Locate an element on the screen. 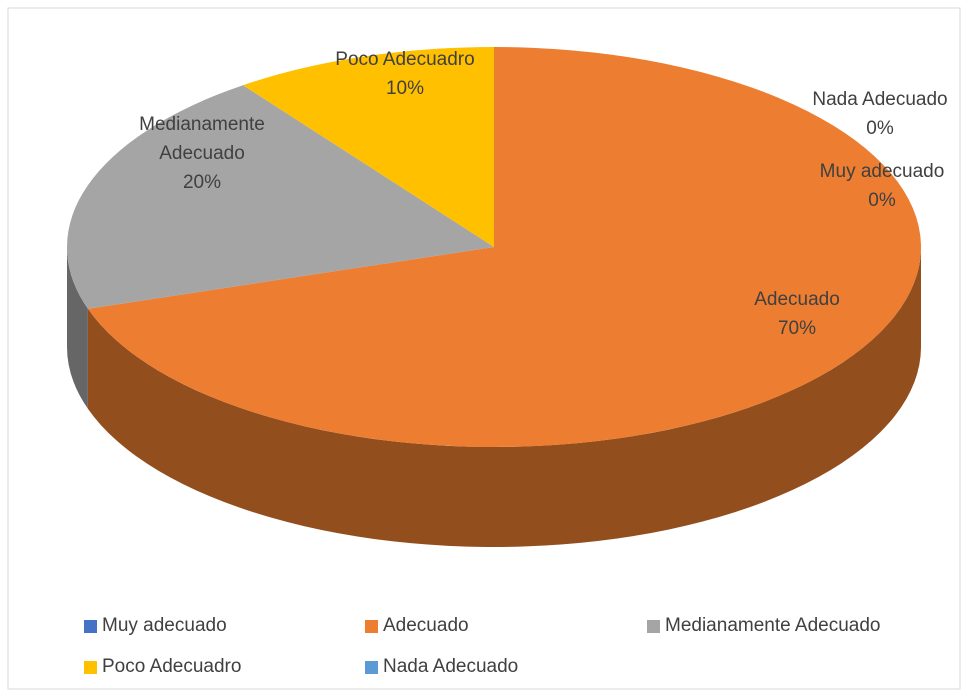 The width and height of the screenshot is (968, 695). data-label-value: 70% is located at coordinates (797, 328).